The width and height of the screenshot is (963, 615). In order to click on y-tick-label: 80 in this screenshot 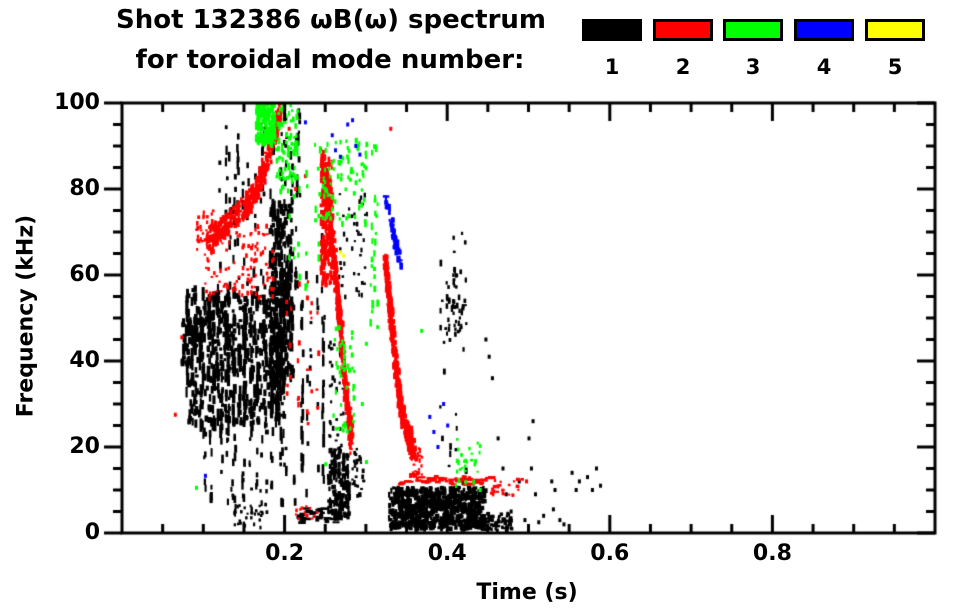, I will do `click(84, 188)`.